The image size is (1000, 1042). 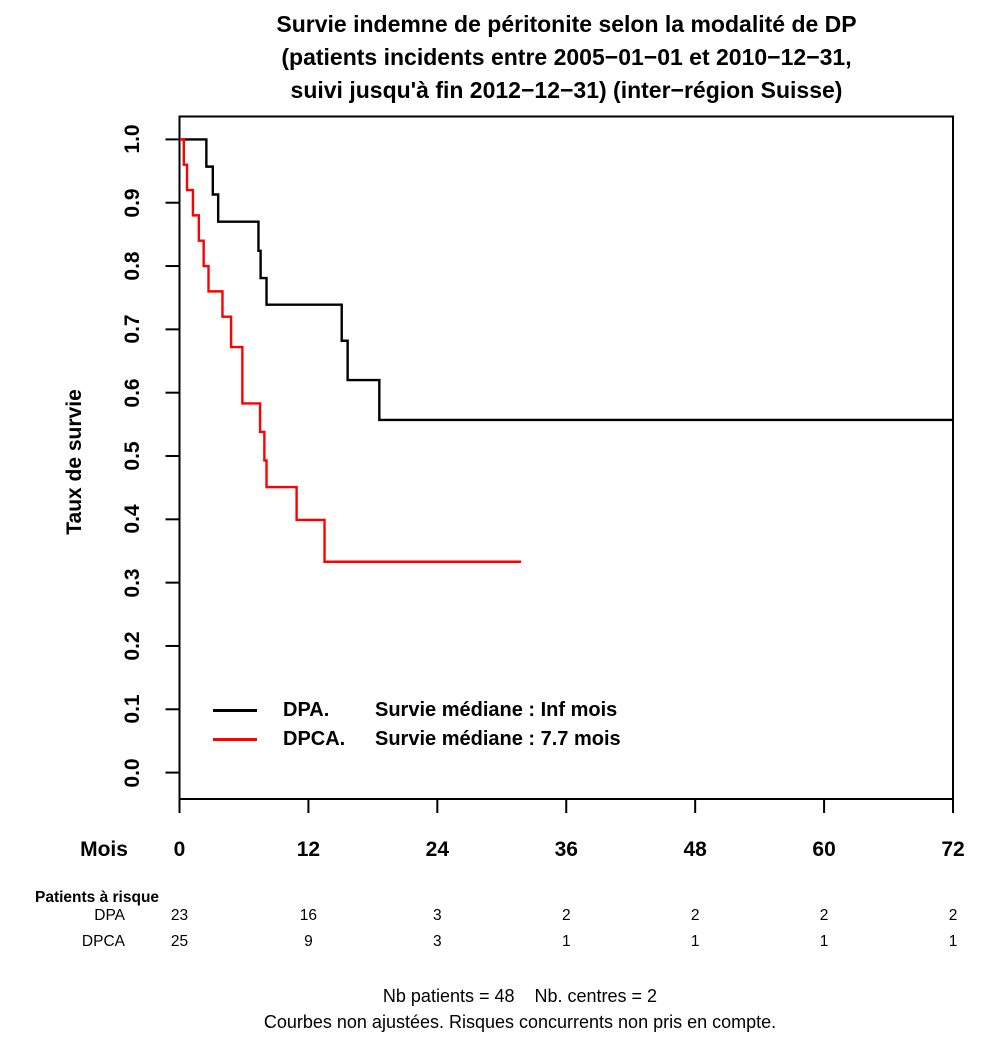 I want to click on risk-row-label-dpca: DPCA, so click(x=103, y=941).